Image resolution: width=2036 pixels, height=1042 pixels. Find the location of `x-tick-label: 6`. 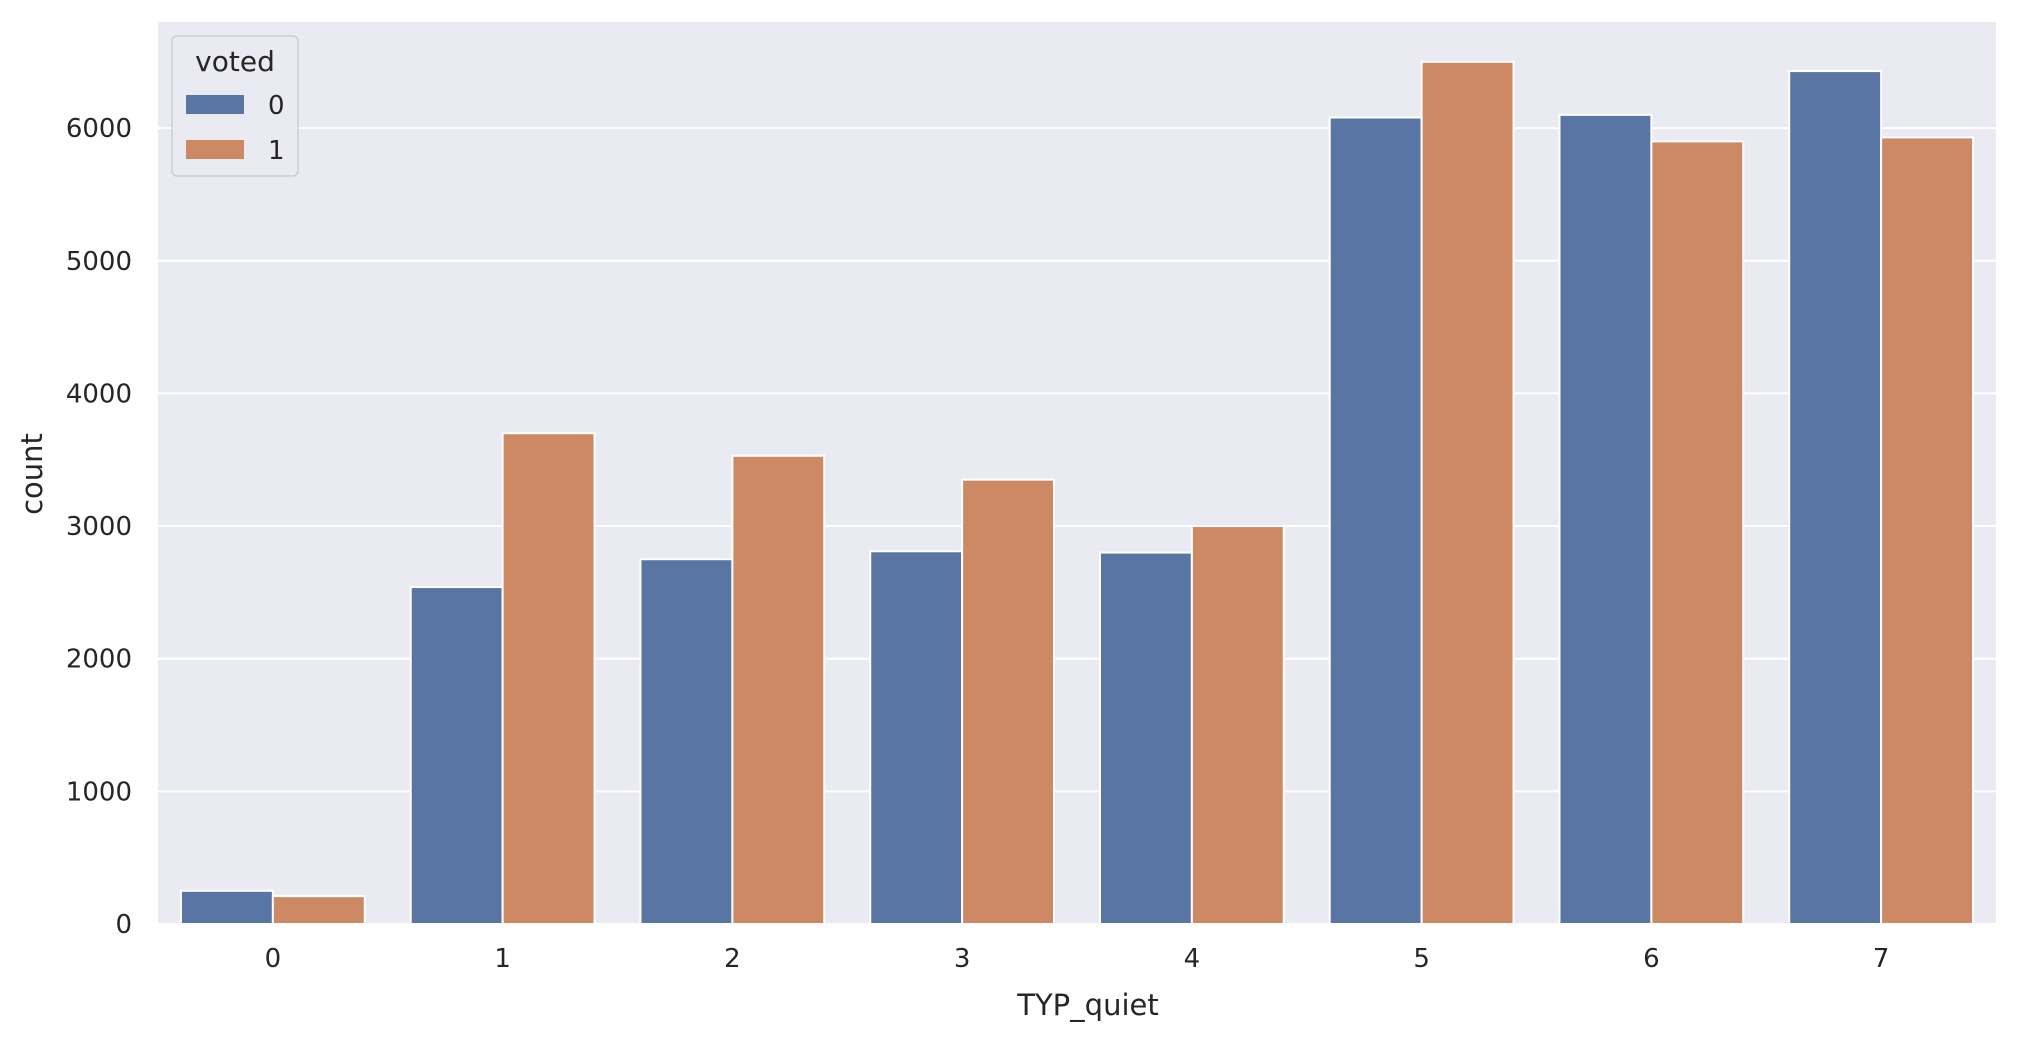

x-tick-label: 6 is located at coordinates (1651, 959).